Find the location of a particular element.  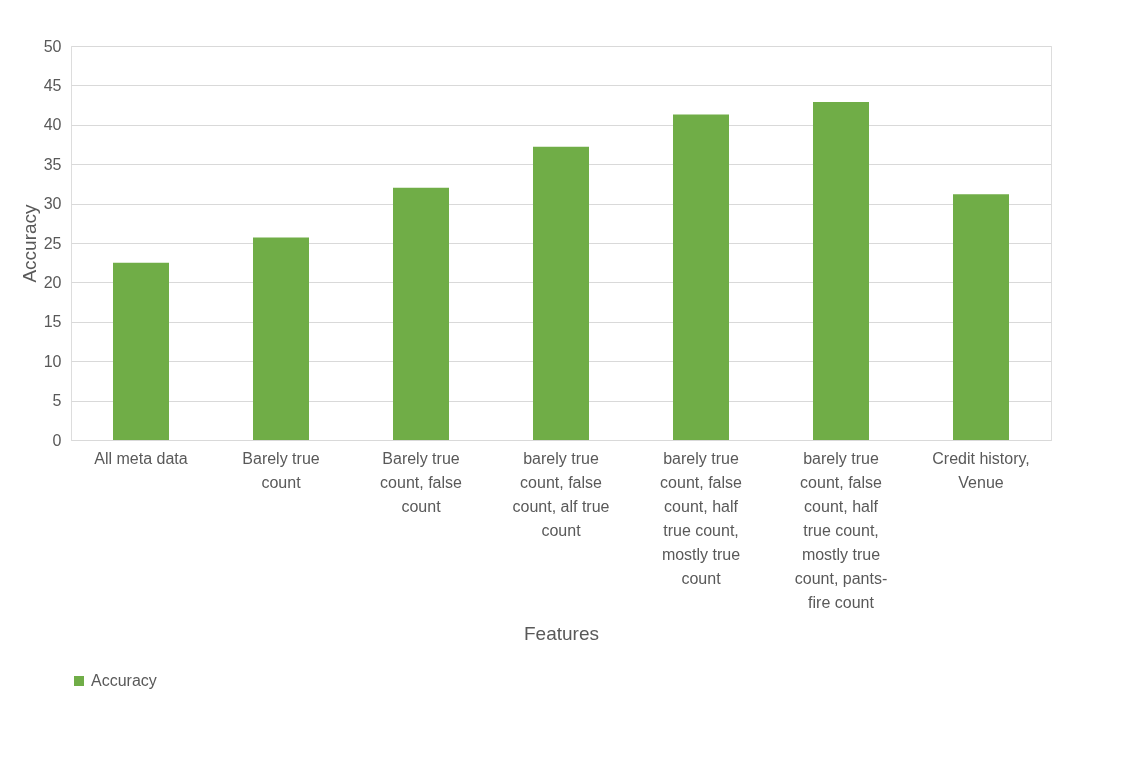

y-tick-label: 50 is located at coordinates (52, 46).